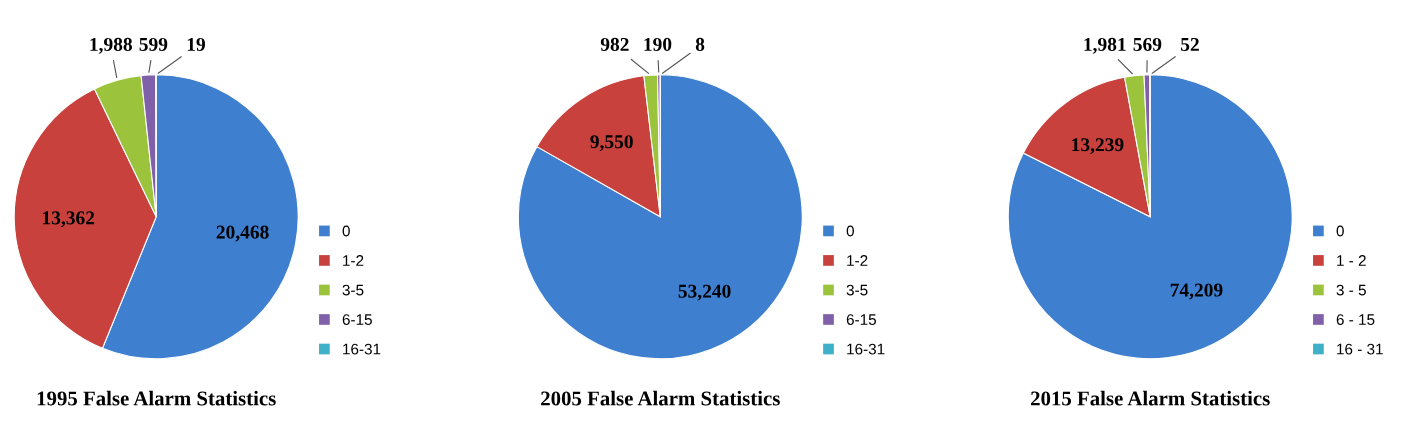 This screenshot has height=438, width=1420. What do you see at coordinates (153, 44) in the screenshot?
I see `data-label: 599` at bounding box center [153, 44].